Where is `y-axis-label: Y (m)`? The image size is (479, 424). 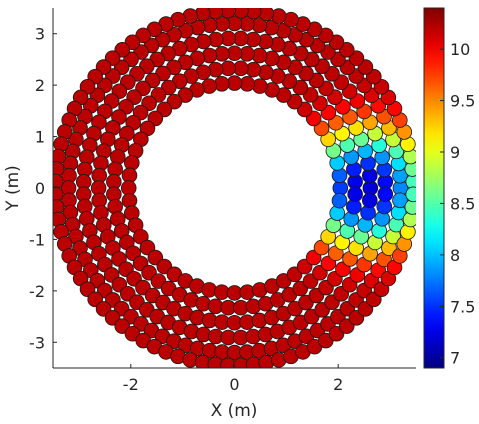 y-axis-label: Y (m) is located at coordinates (13, 188).